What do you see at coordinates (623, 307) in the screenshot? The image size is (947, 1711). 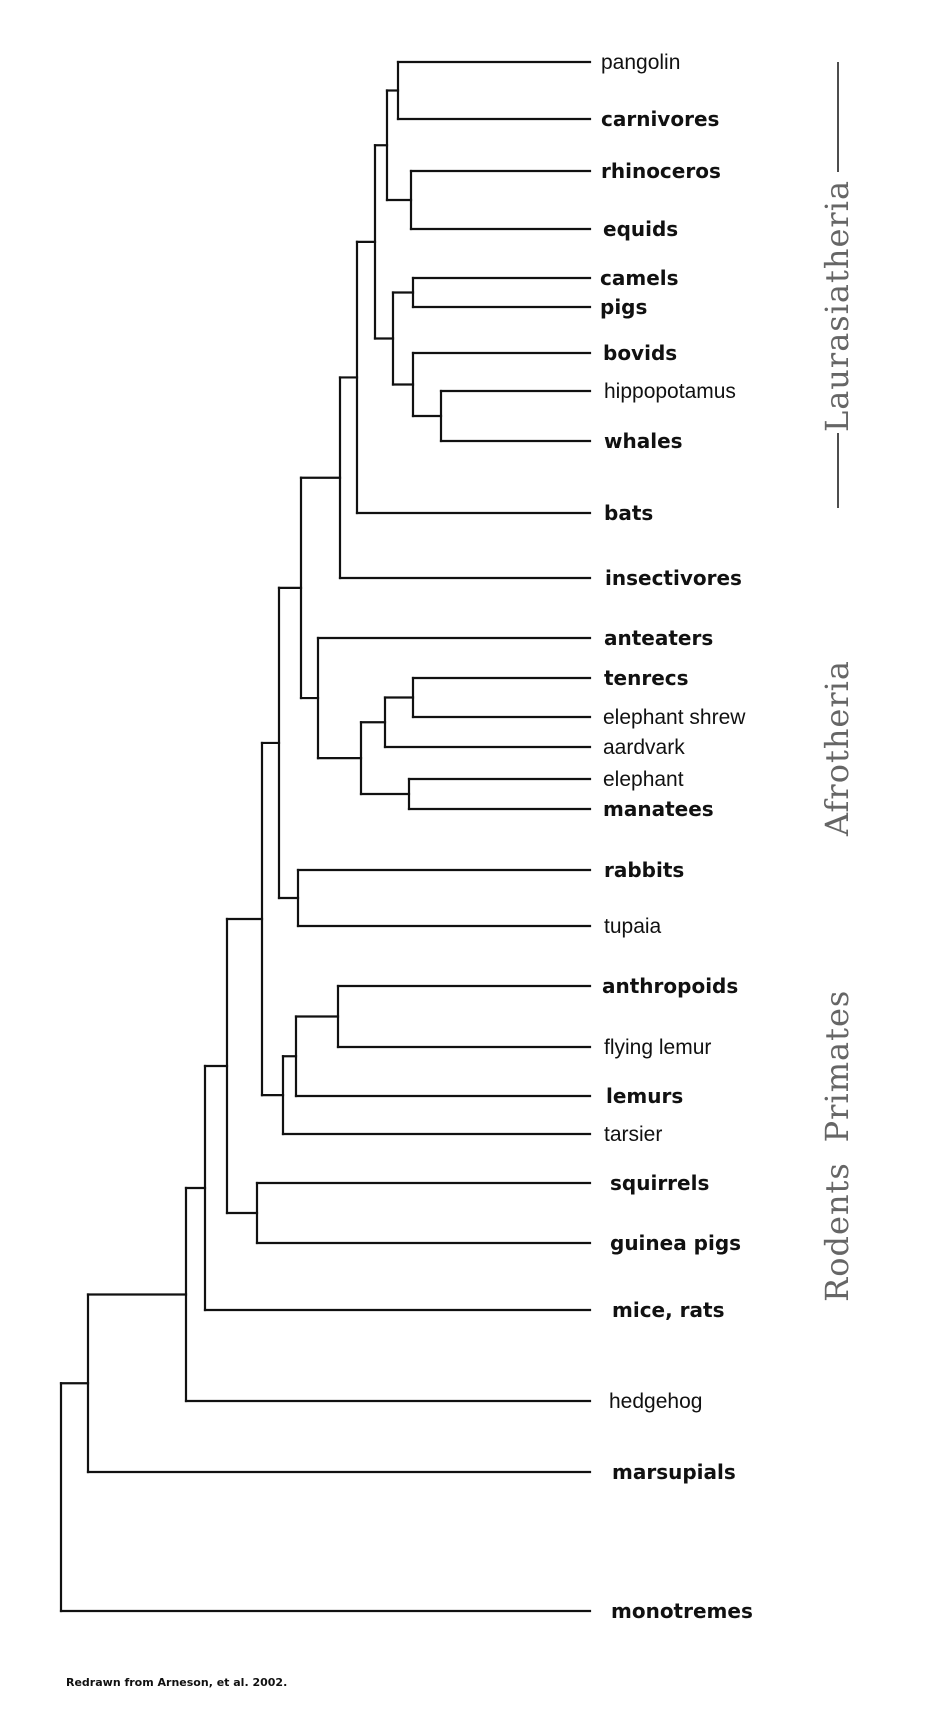 I see `taxon-label-pigs: pigs` at bounding box center [623, 307].